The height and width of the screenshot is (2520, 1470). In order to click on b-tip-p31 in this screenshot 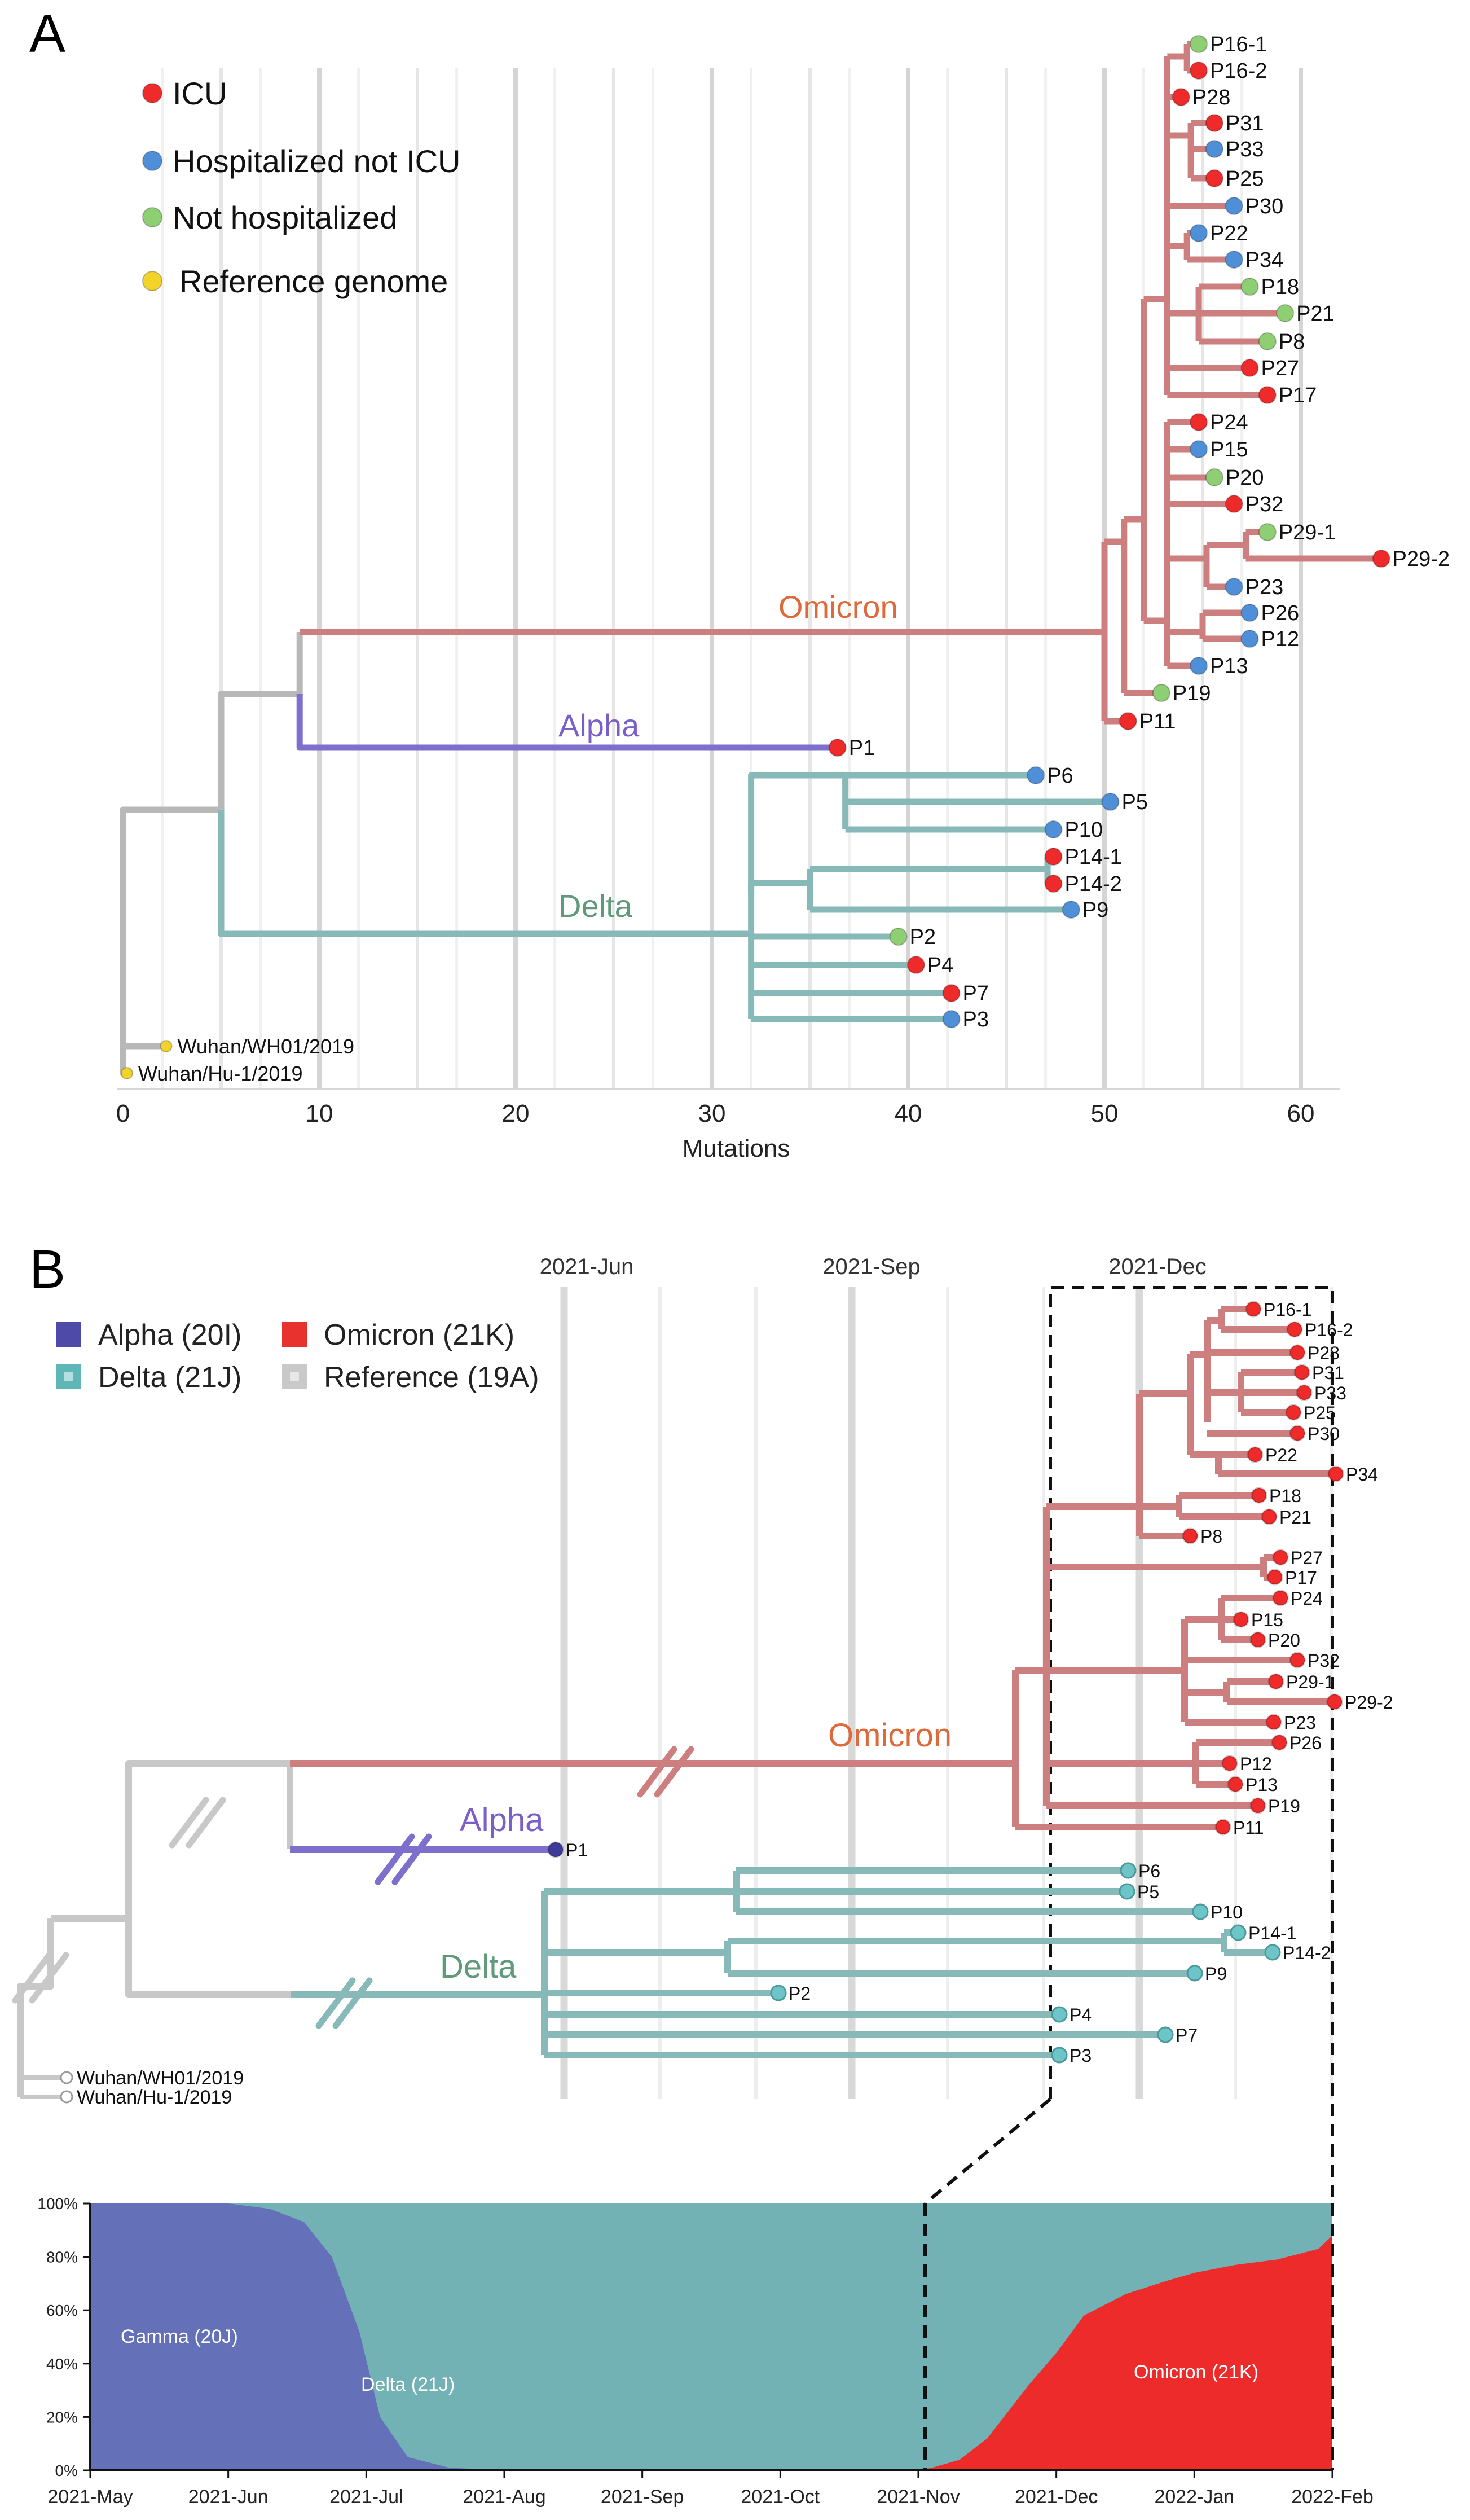, I will do `click(1302, 1372)`.